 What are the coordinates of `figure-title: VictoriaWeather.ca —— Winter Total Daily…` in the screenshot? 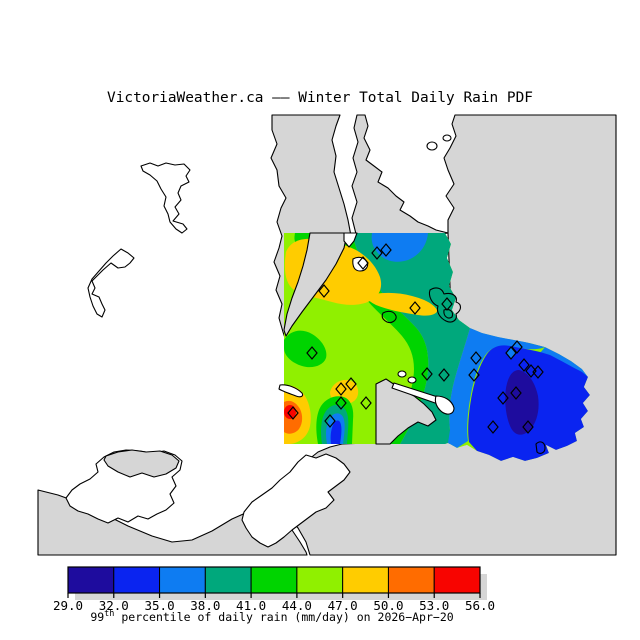 It's located at (320, 98).